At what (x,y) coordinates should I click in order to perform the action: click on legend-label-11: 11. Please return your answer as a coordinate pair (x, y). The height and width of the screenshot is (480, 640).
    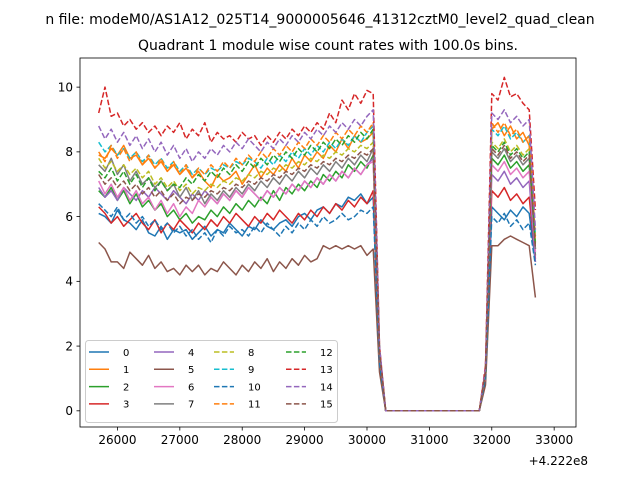
    Looking at the image, I should click on (254, 405).